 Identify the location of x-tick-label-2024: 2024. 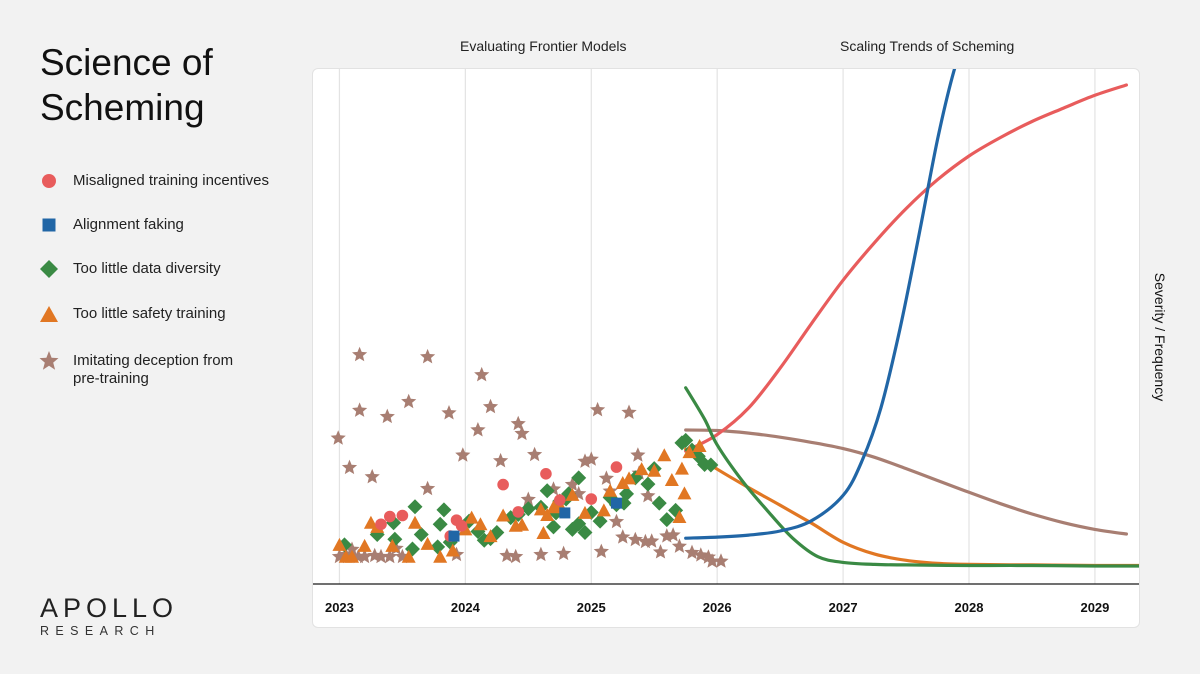
(466, 607).